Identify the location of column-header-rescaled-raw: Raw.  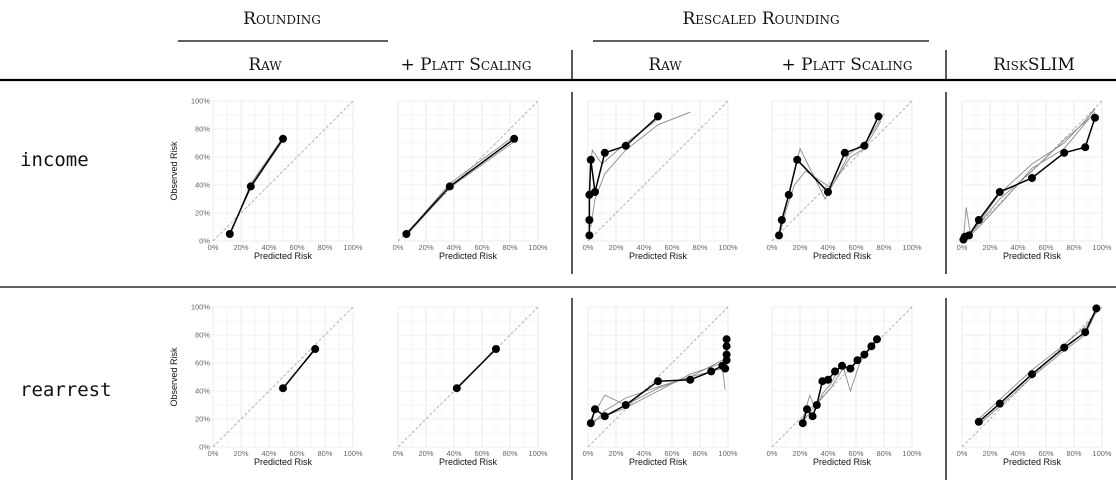
(665, 65).